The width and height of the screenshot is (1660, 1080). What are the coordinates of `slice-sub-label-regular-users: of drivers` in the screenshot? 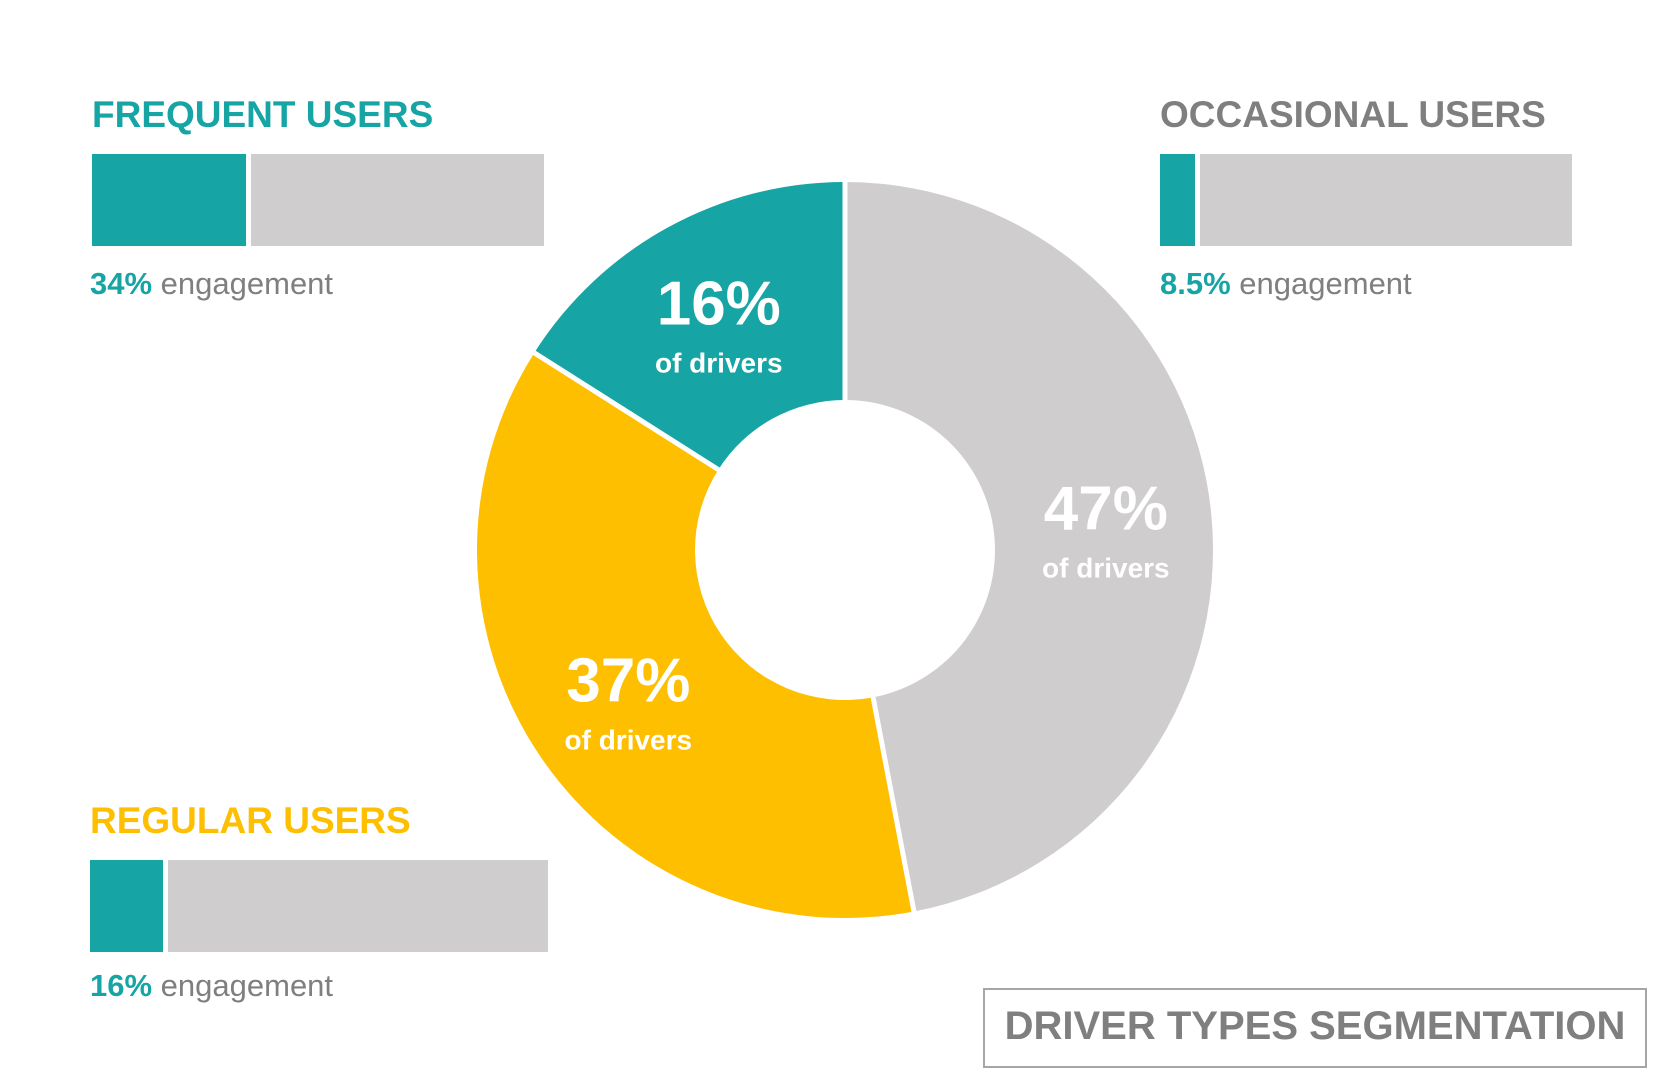 It's located at (629, 739).